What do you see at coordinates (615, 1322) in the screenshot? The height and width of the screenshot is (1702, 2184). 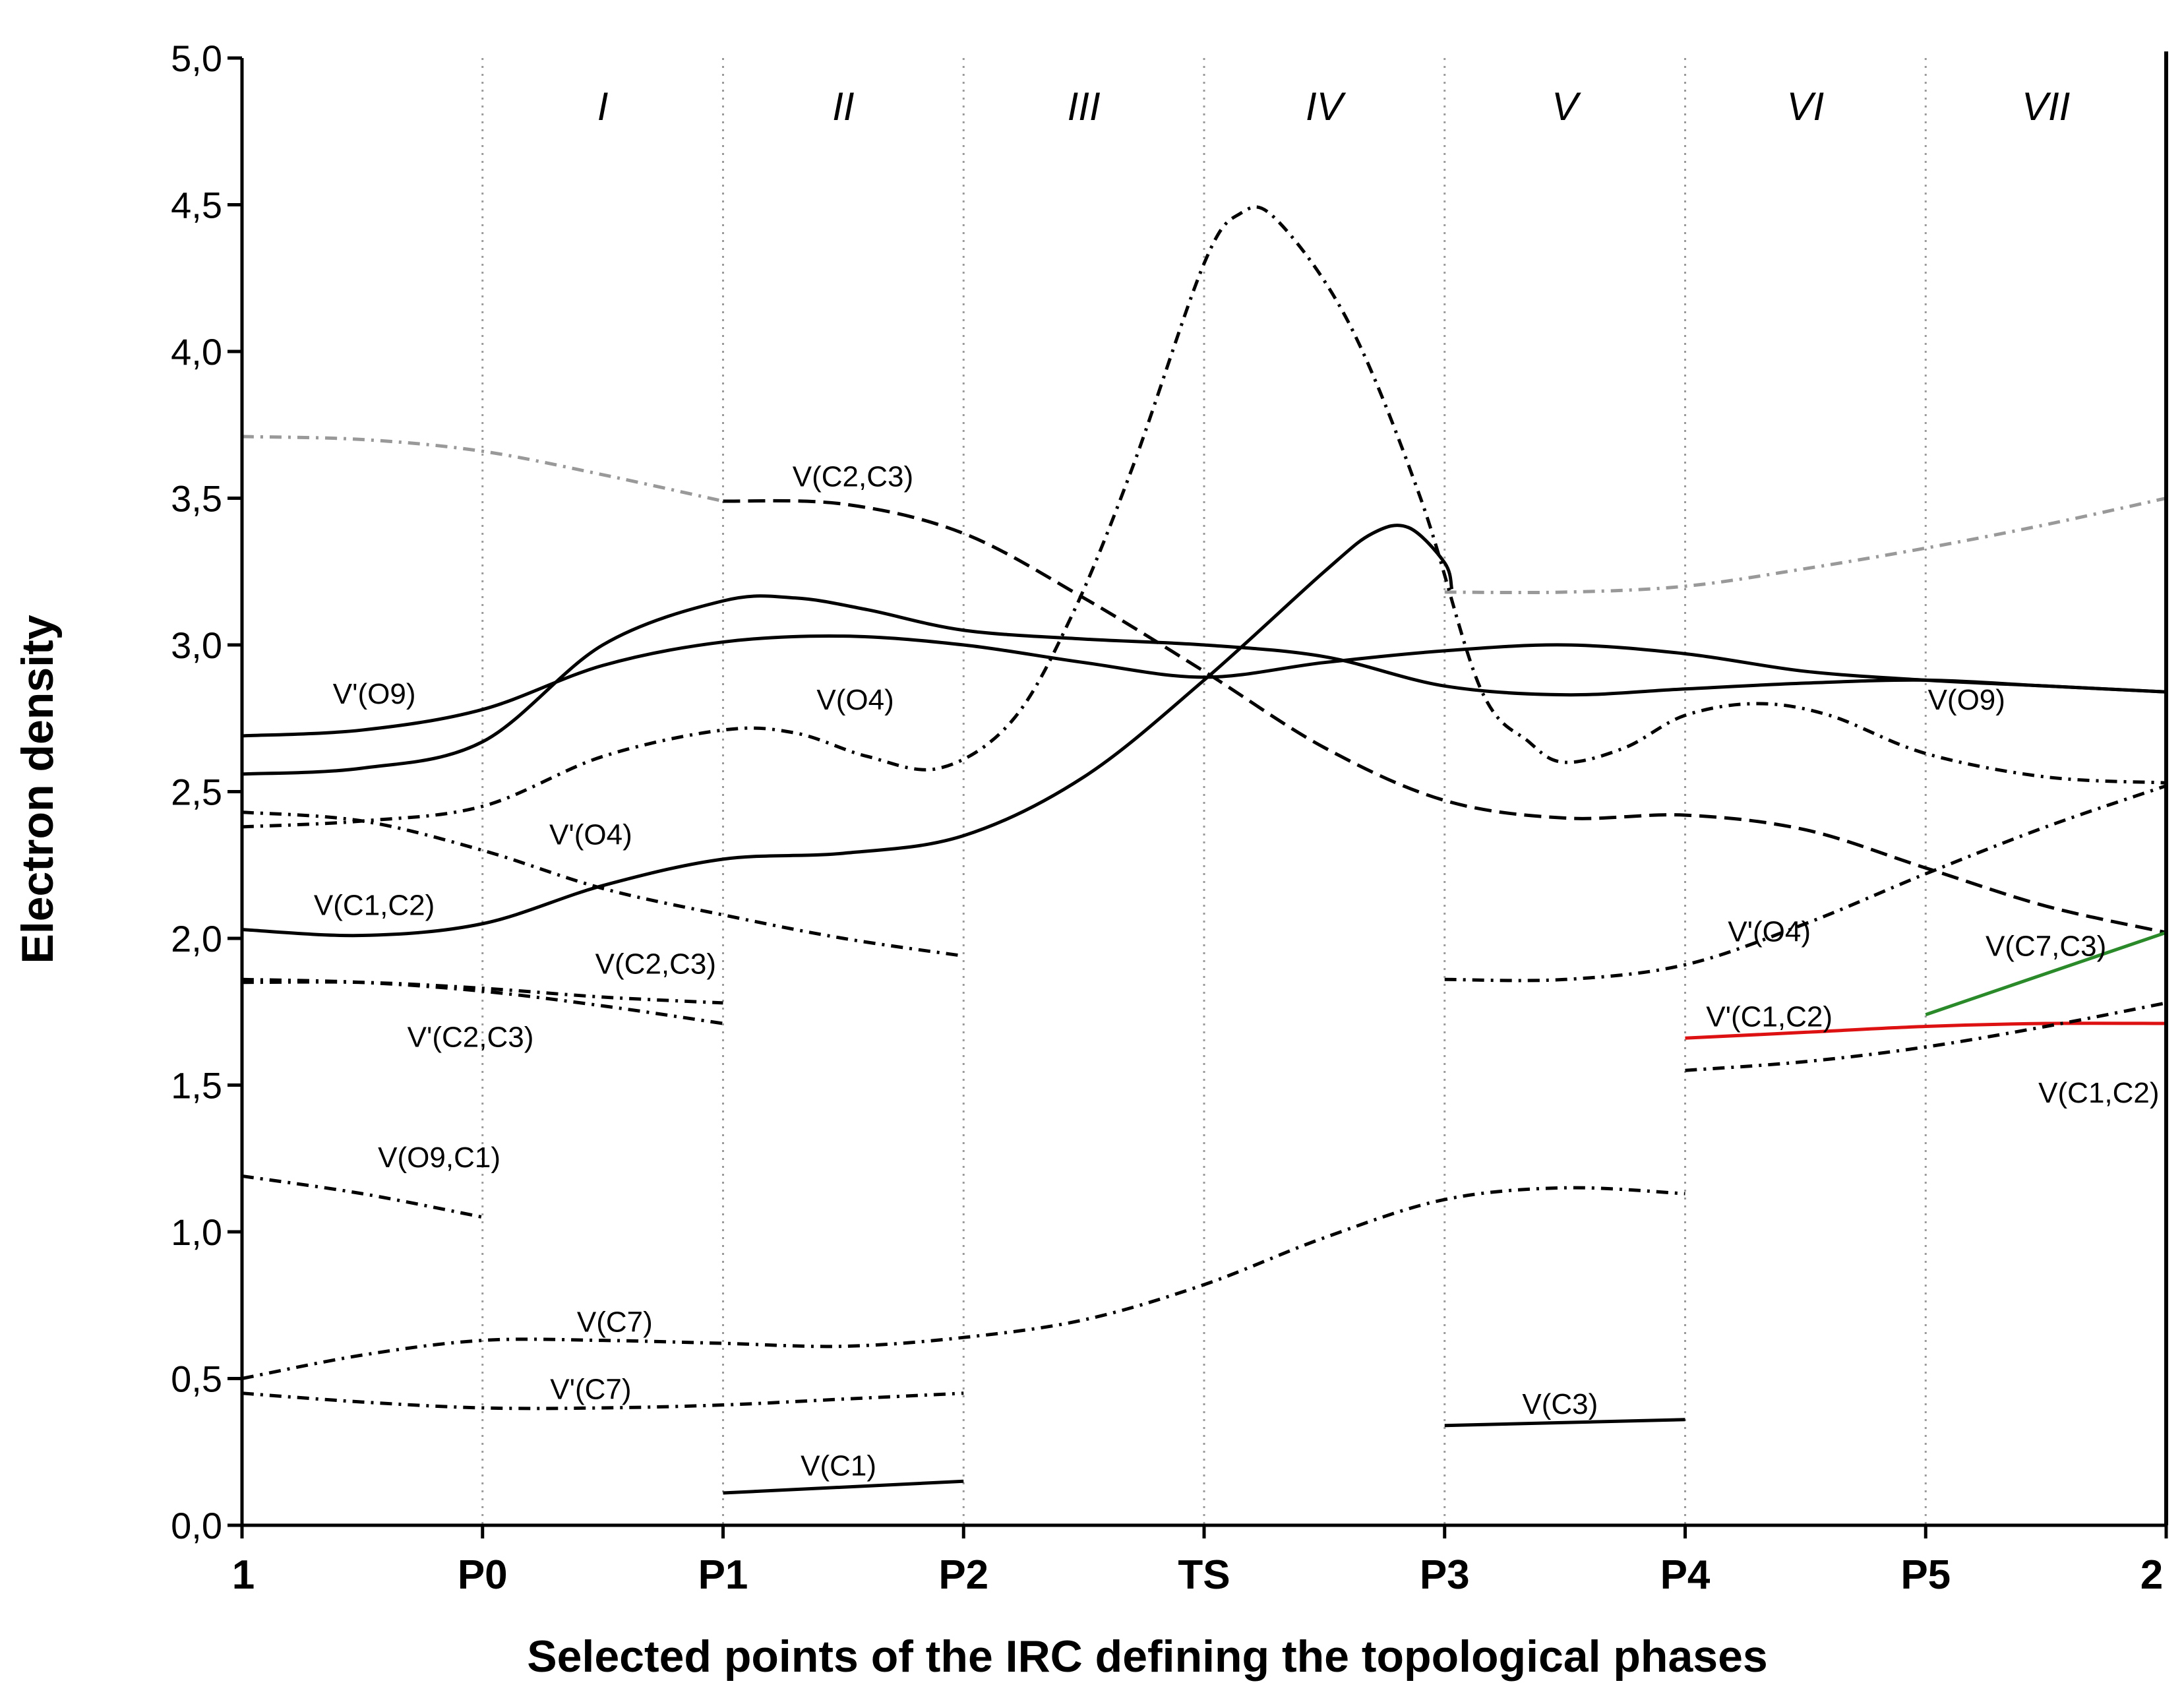 I see `curve-label: V(C7)` at bounding box center [615, 1322].